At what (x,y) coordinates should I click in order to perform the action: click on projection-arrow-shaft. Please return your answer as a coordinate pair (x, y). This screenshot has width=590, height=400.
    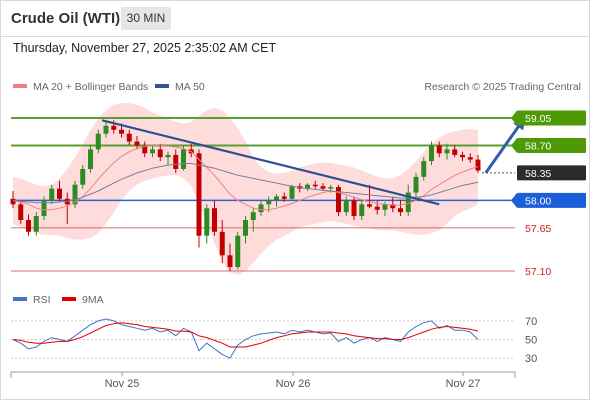
    Looking at the image, I should click on (505, 145).